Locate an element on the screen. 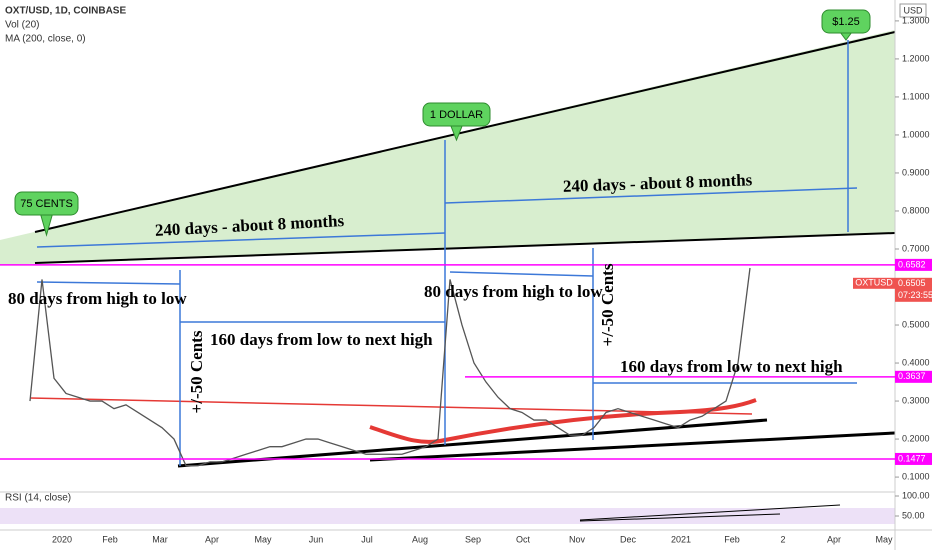 The height and width of the screenshot is (550, 932). y-tick-label: 0.3000 is located at coordinates (916, 400).